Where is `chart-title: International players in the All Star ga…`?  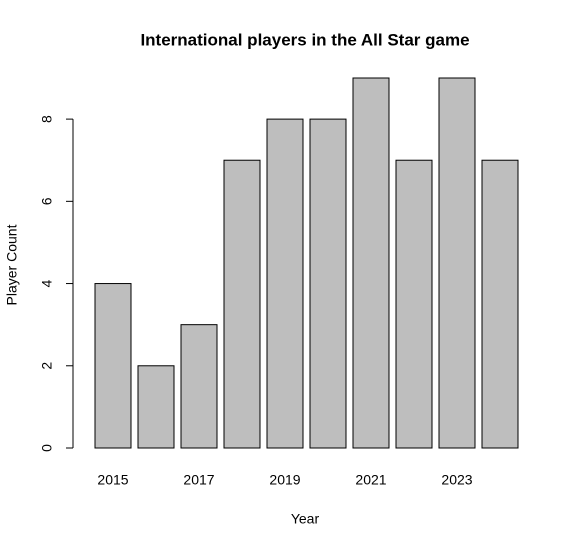
chart-title: International players in the All Star ga… is located at coordinates (304, 39).